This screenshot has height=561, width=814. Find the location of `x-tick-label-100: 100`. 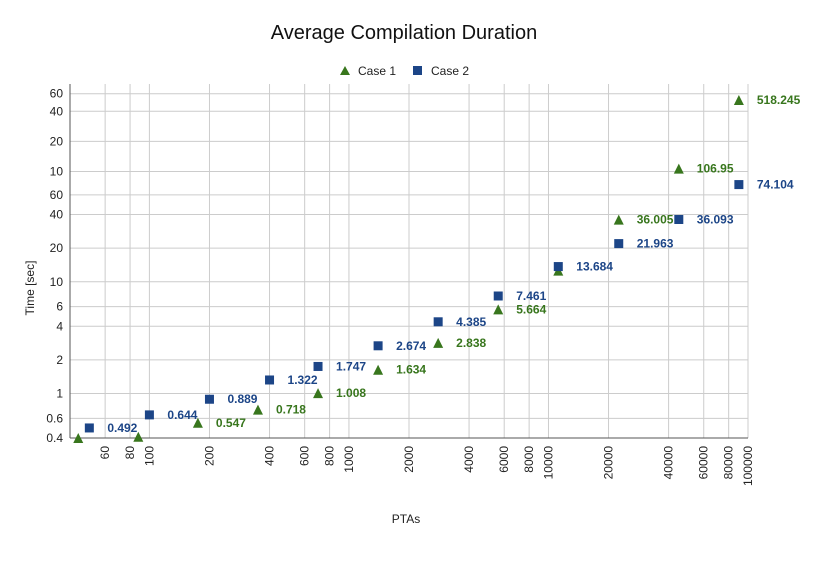

x-tick-label-100: 100 is located at coordinates (149, 456).